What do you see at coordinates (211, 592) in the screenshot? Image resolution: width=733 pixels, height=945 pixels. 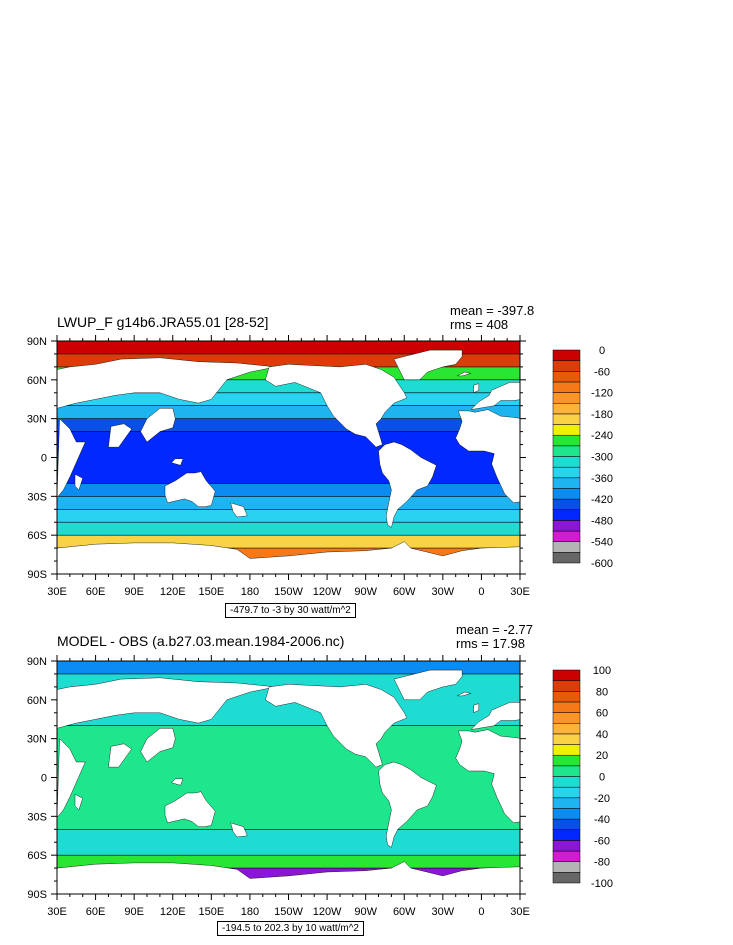 I see `x-tick-label: 150E` at bounding box center [211, 592].